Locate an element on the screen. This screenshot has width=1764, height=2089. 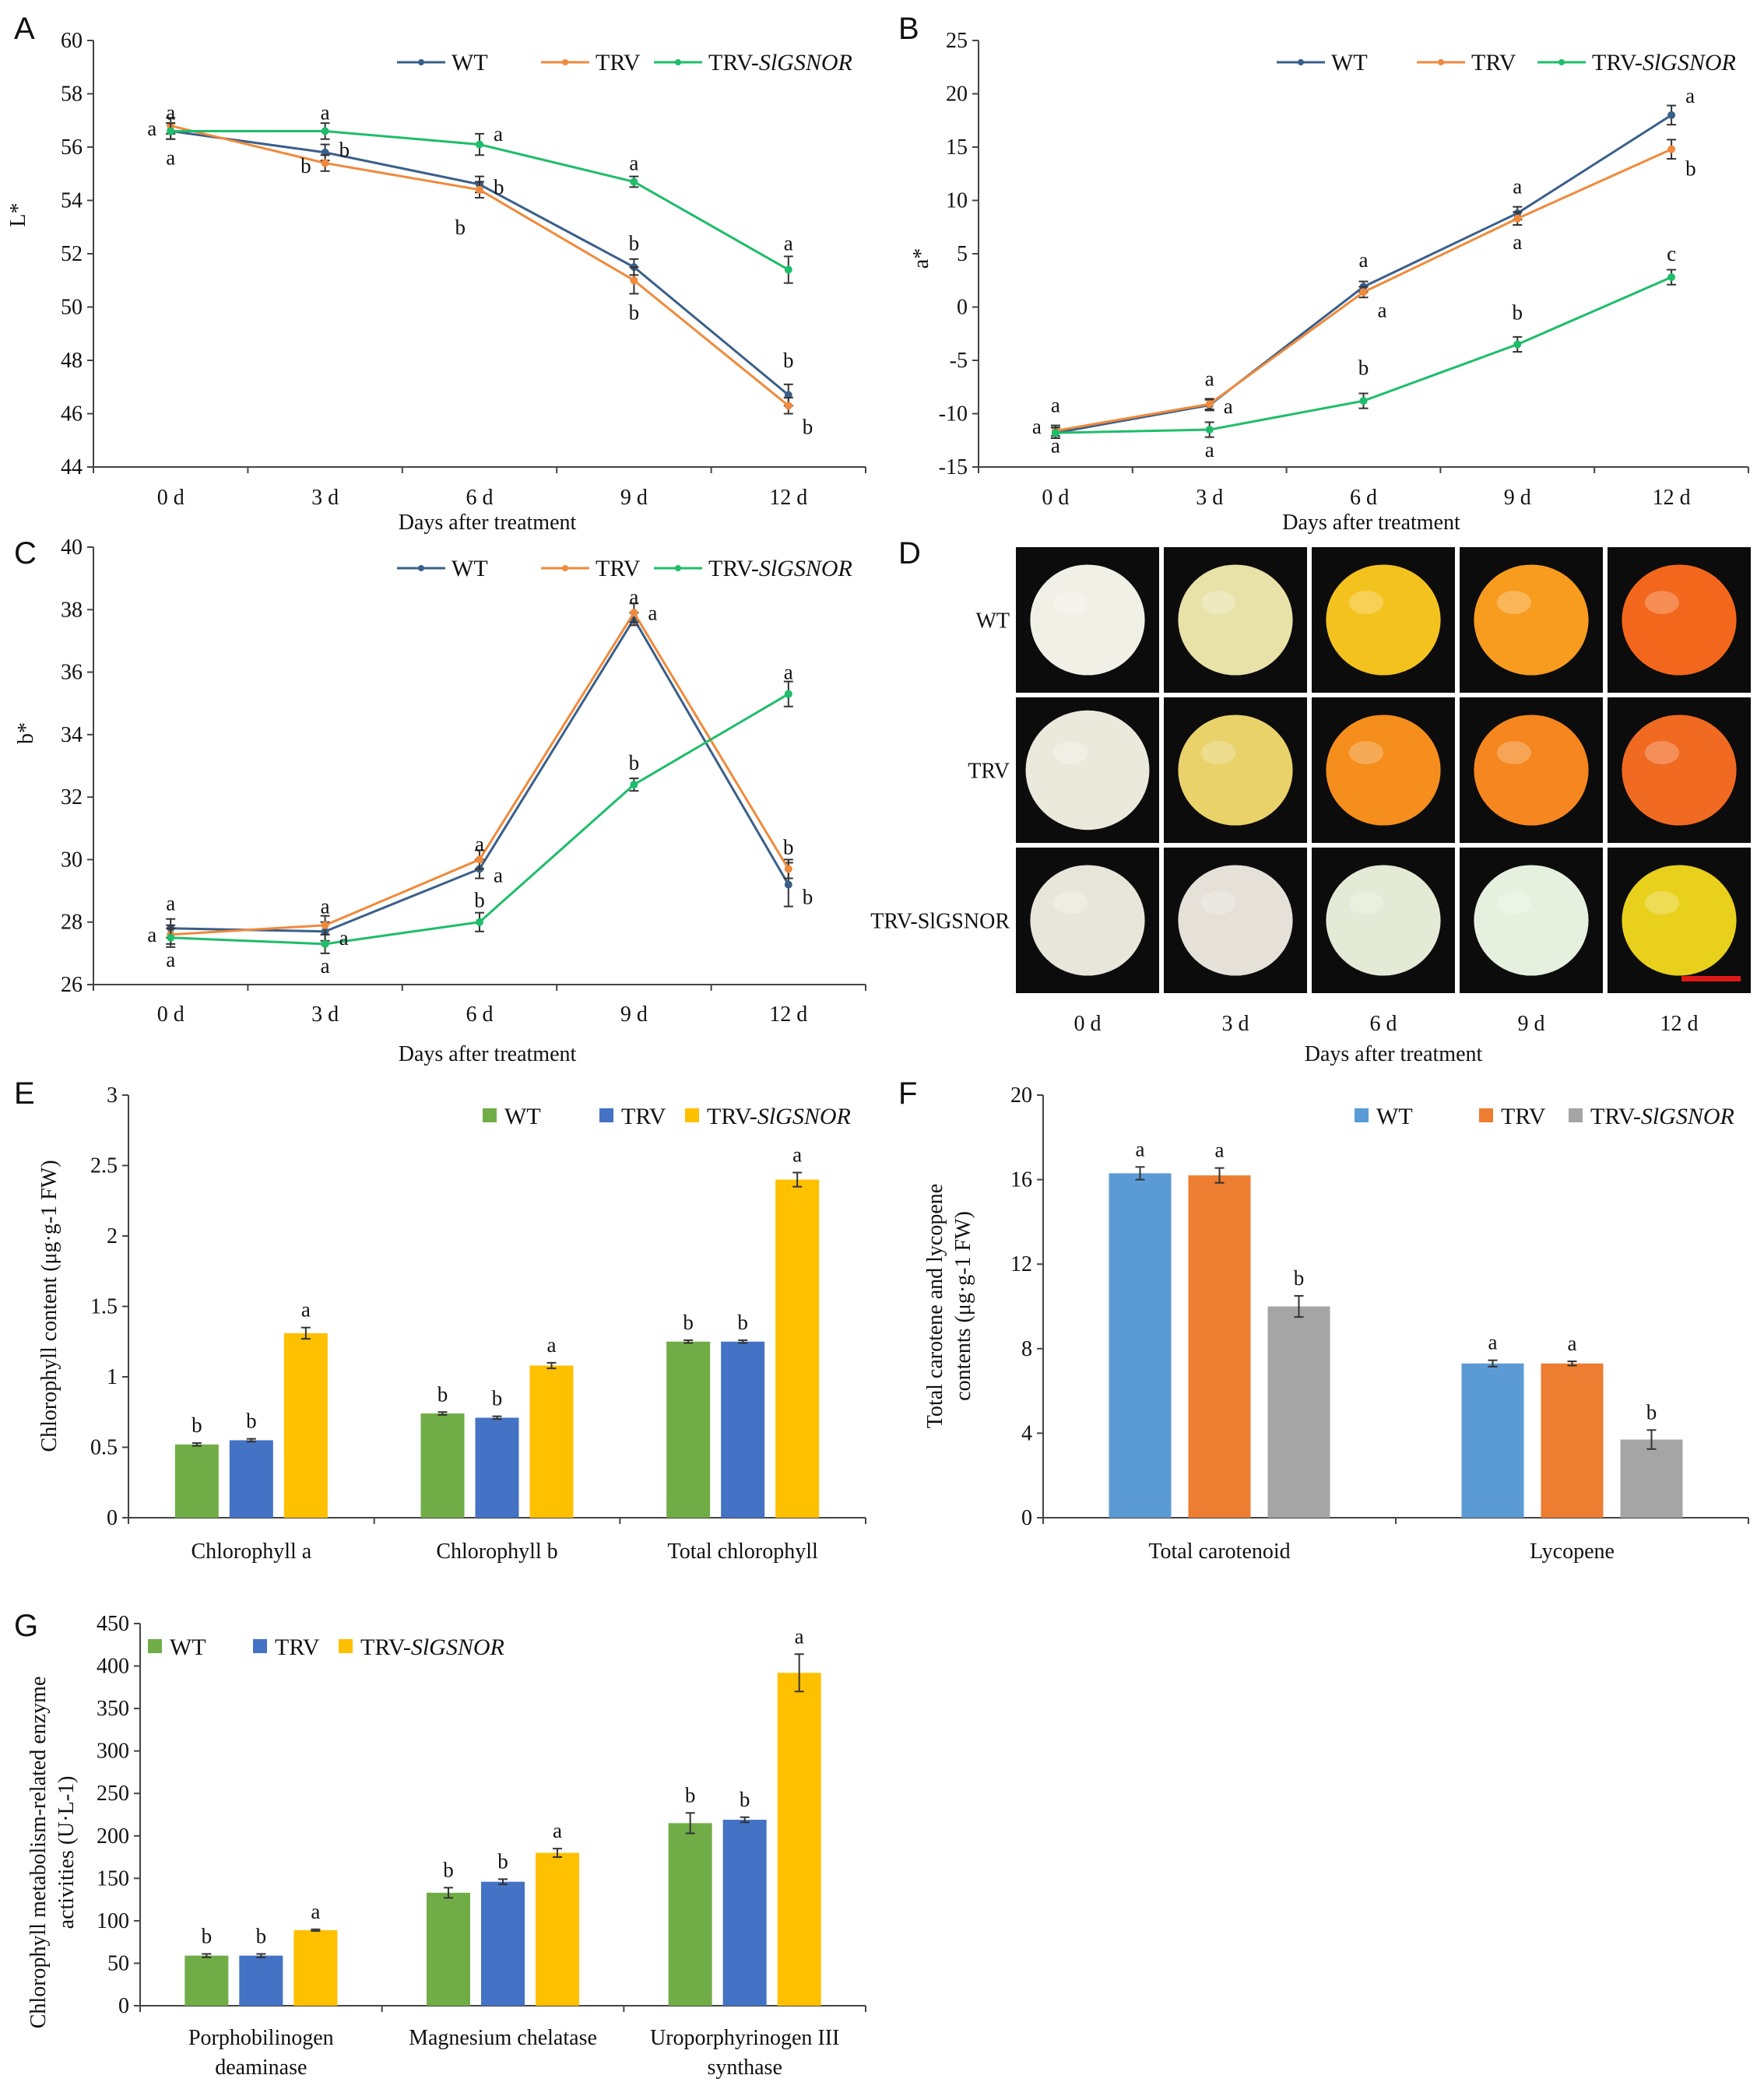
y-tick-label: 25 is located at coordinates (957, 41).